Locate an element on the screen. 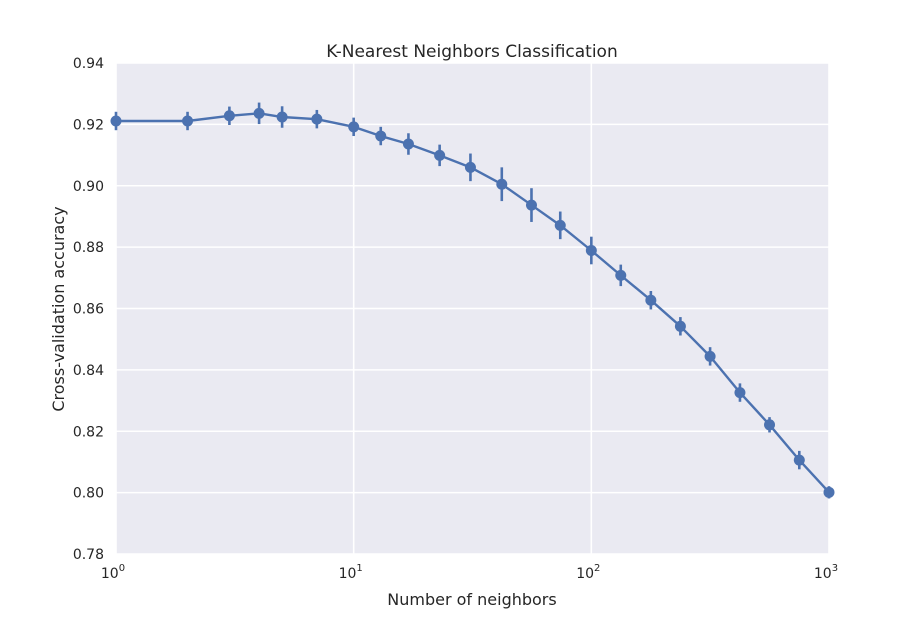 The image size is (921, 633). y-tick-label: 0.88 is located at coordinates (88, 248).